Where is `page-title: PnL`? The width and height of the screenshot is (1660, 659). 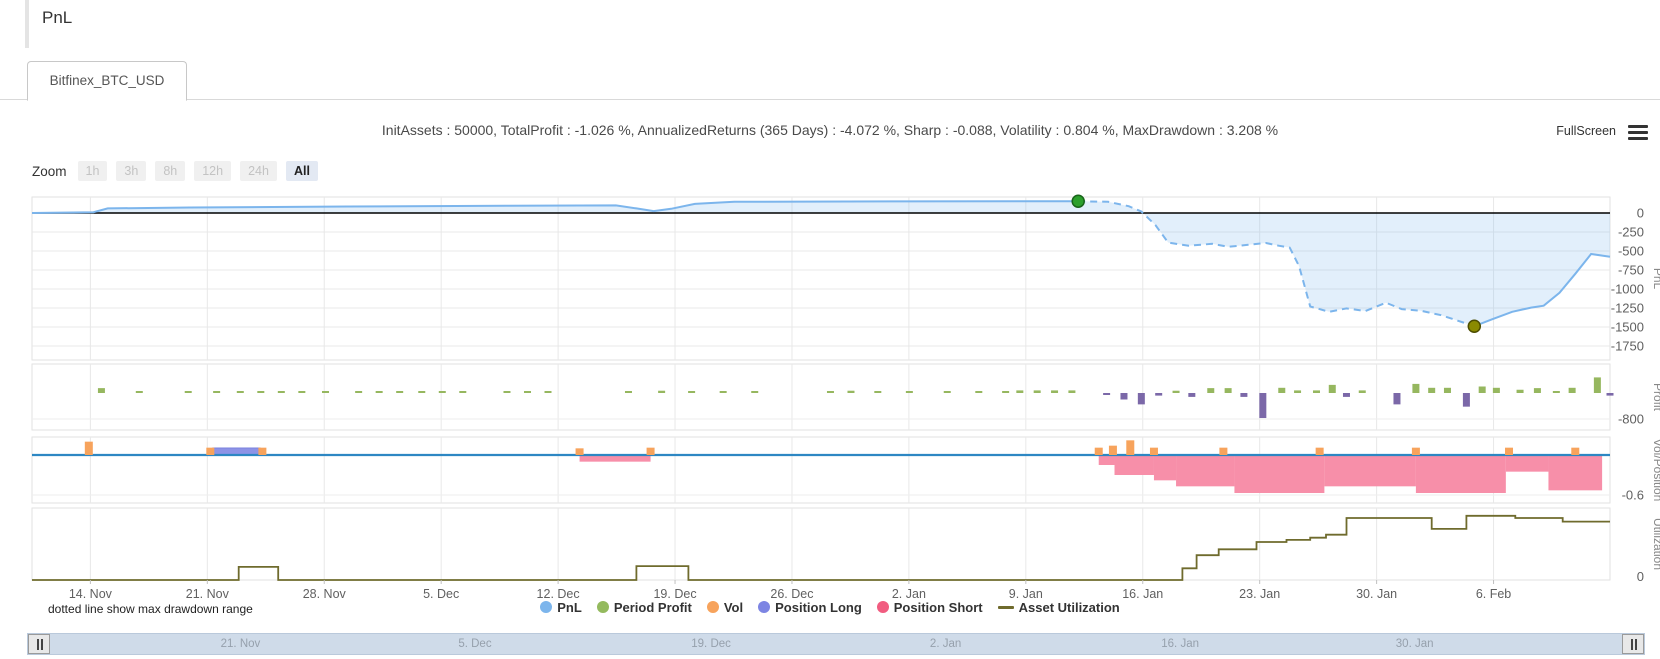
page-title: PnL is located at coordinates (57, 17).